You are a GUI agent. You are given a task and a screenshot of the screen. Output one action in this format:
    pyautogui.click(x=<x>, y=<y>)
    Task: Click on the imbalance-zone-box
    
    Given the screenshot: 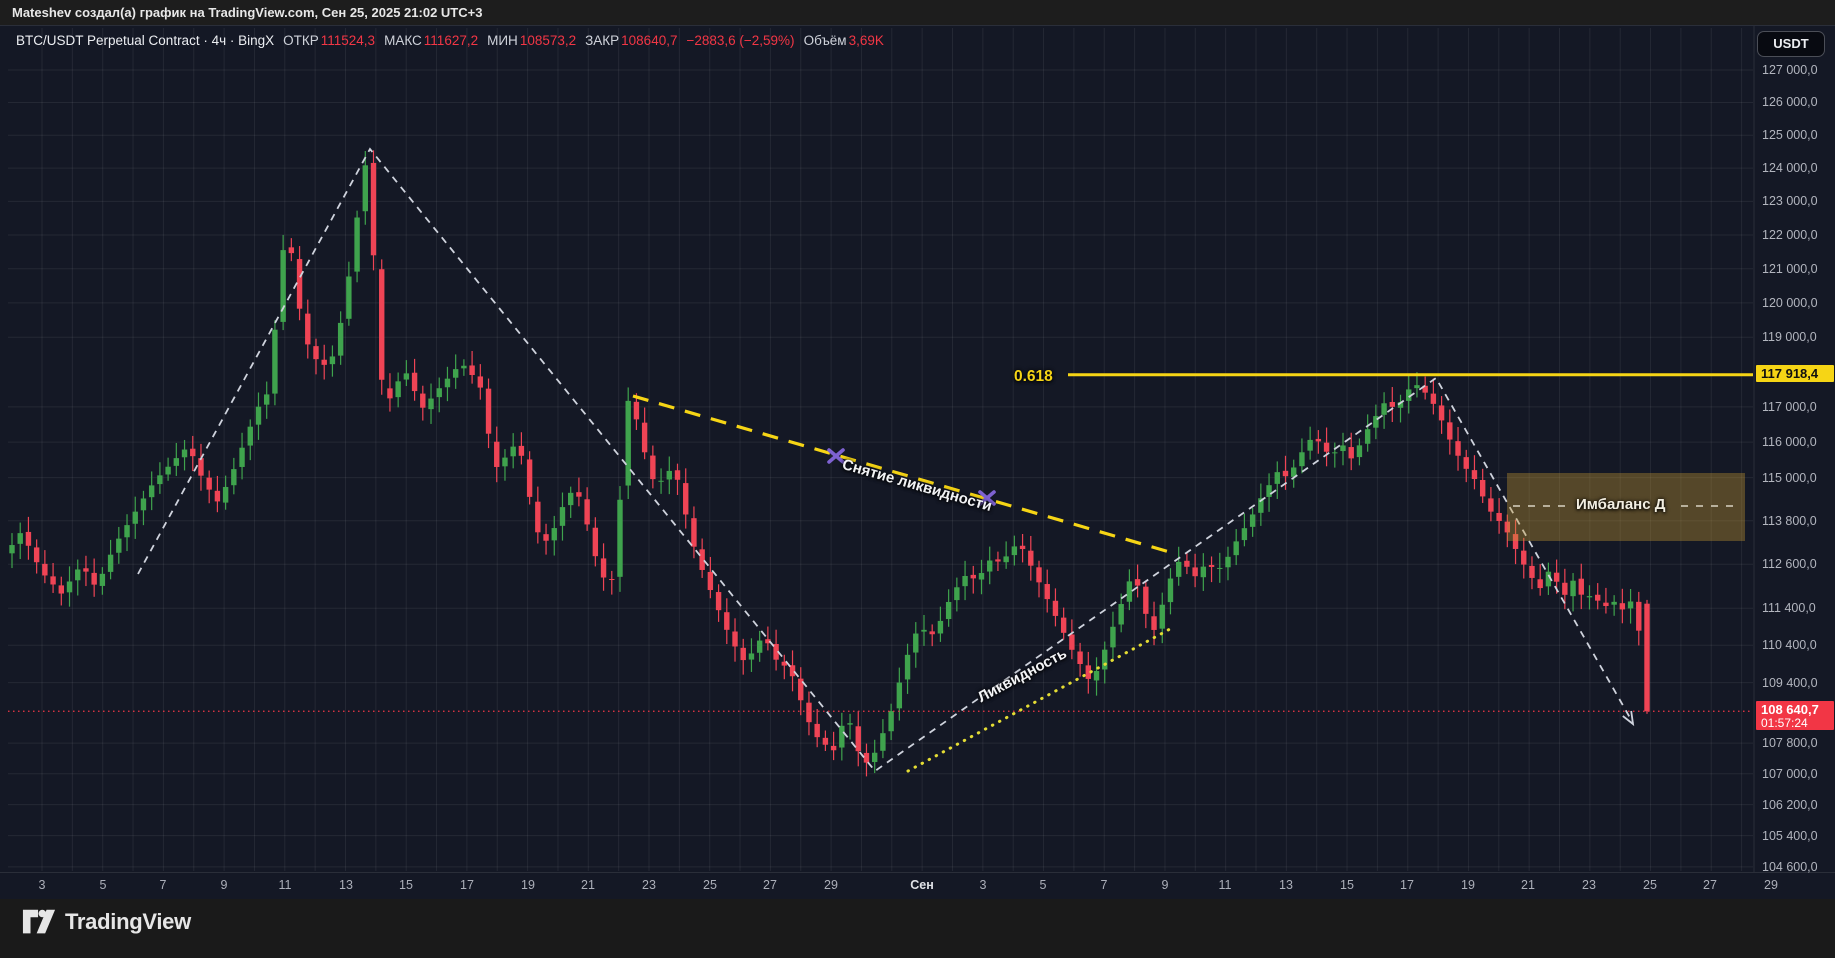 What is the action you would take?
    pyautogui.click(x=1626, y=507)
    